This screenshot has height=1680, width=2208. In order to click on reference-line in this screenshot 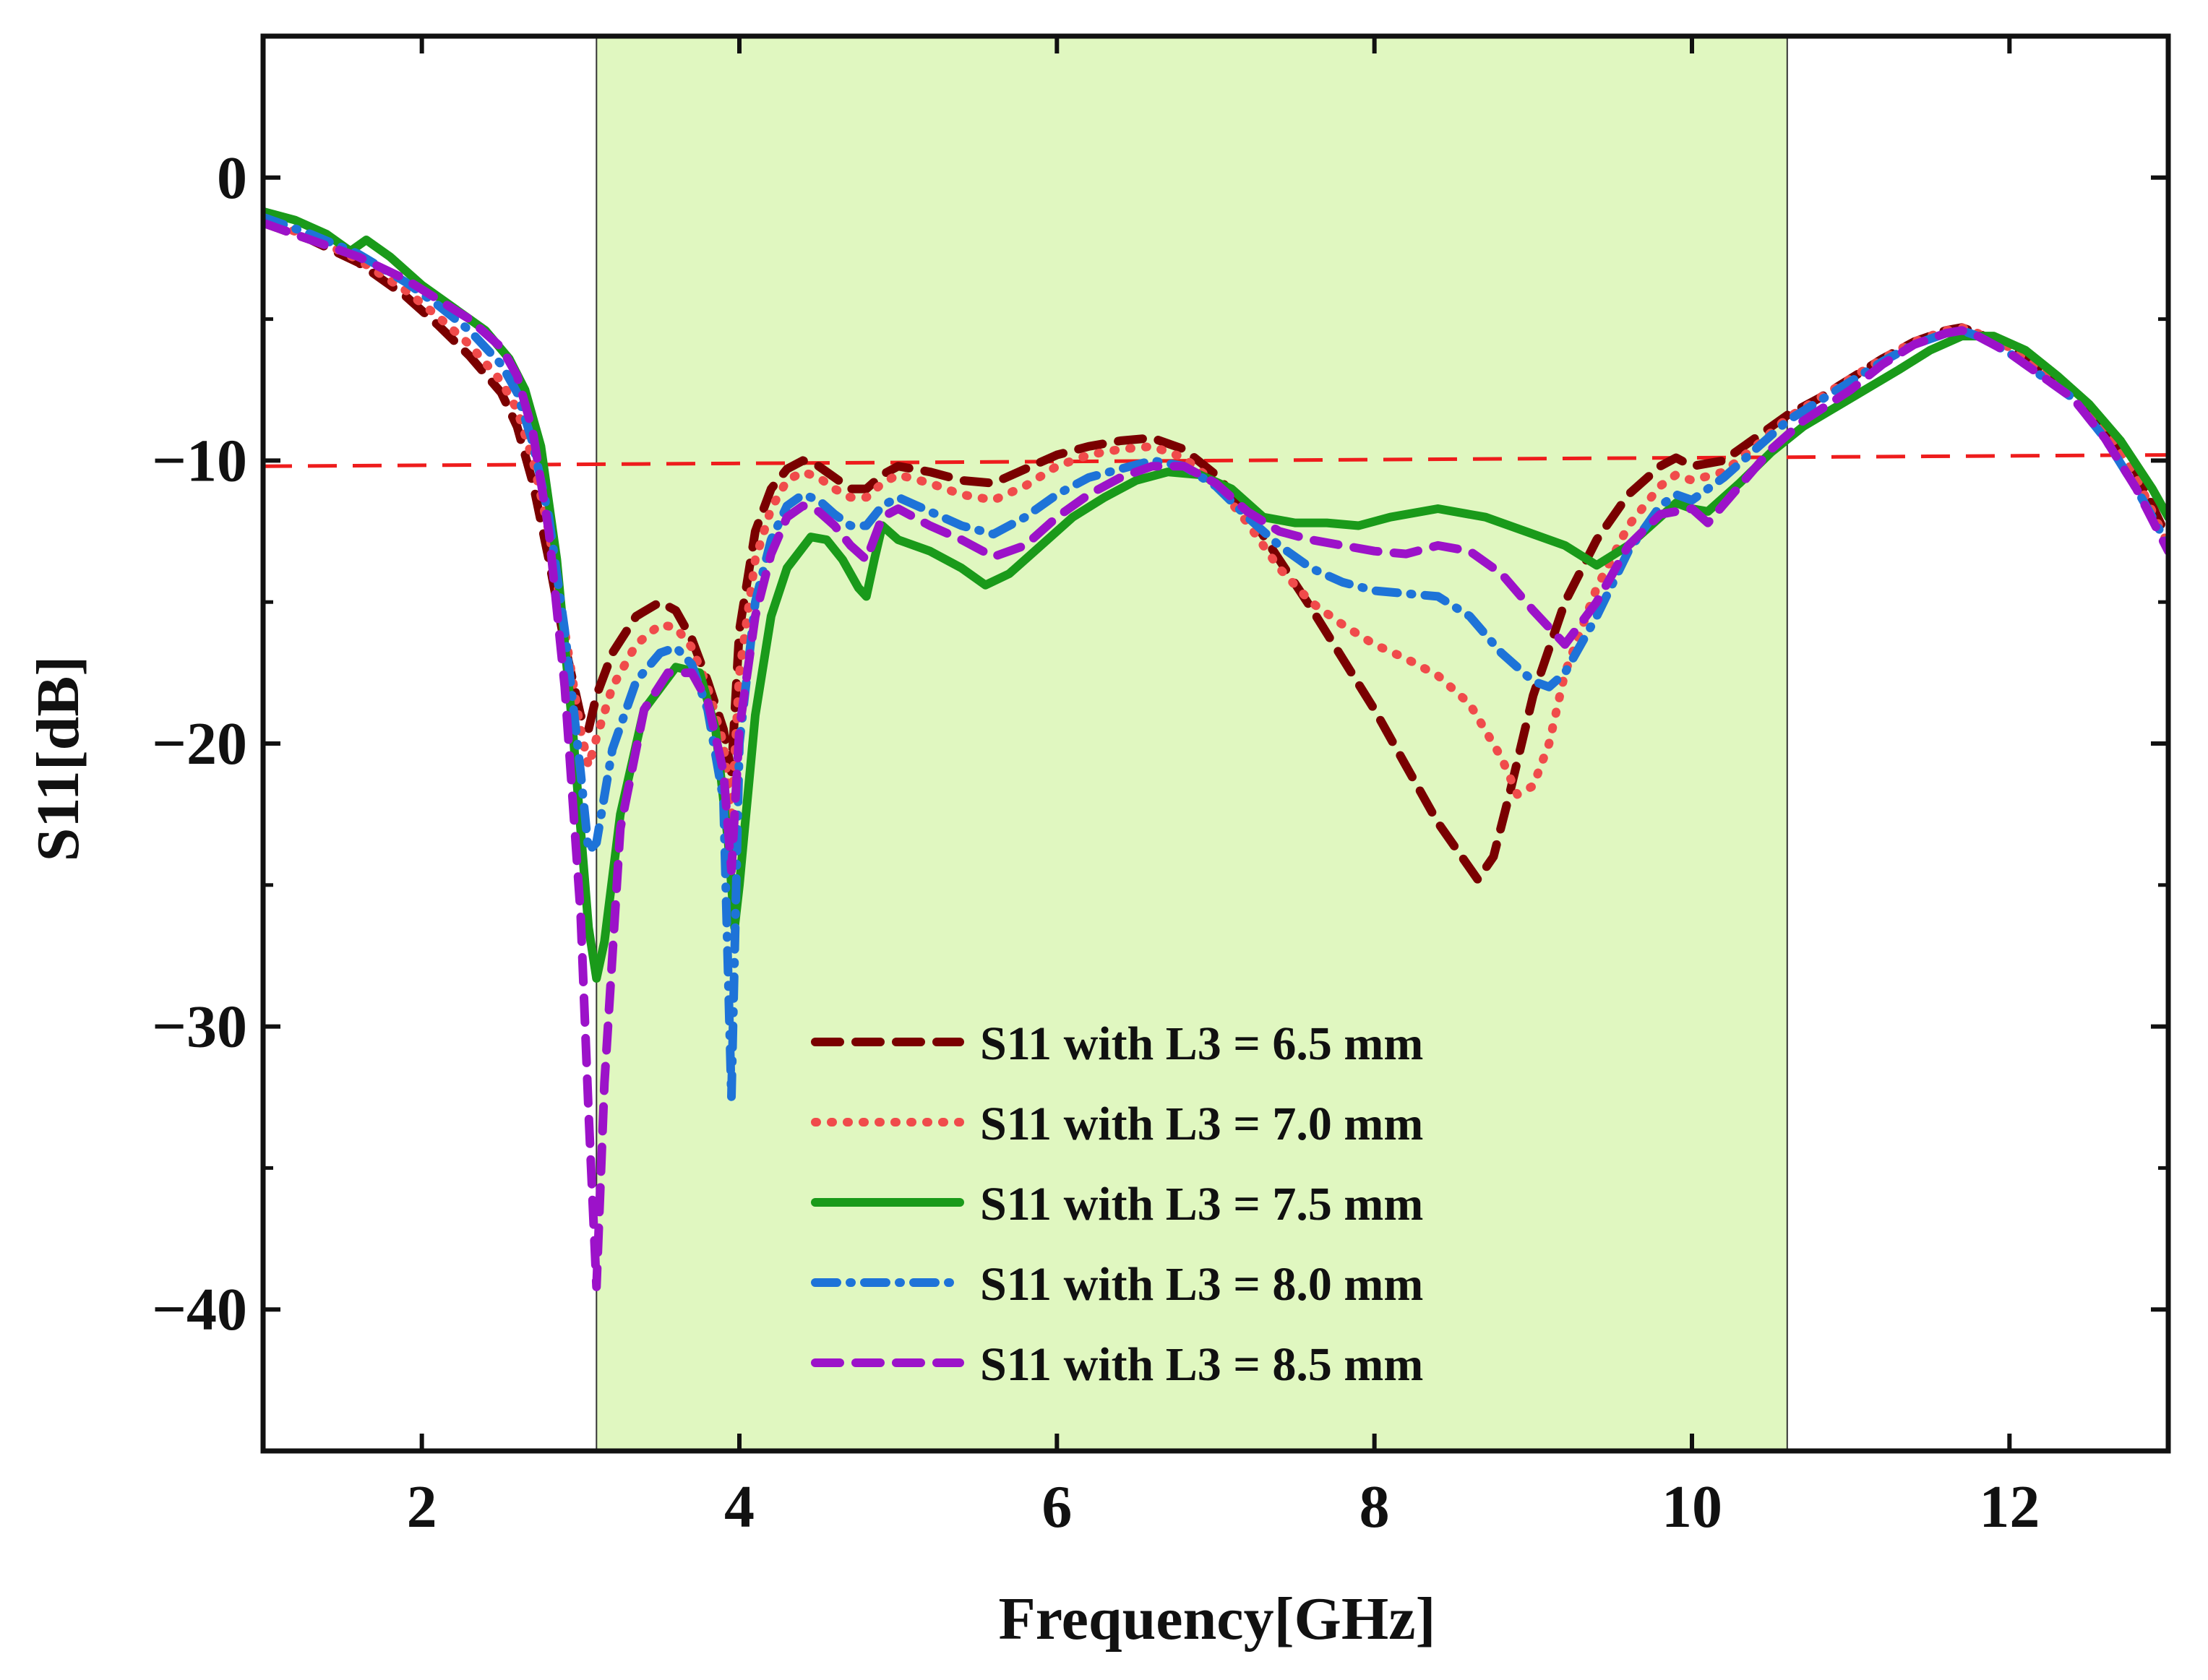, I will do `click(1215, 460)`.